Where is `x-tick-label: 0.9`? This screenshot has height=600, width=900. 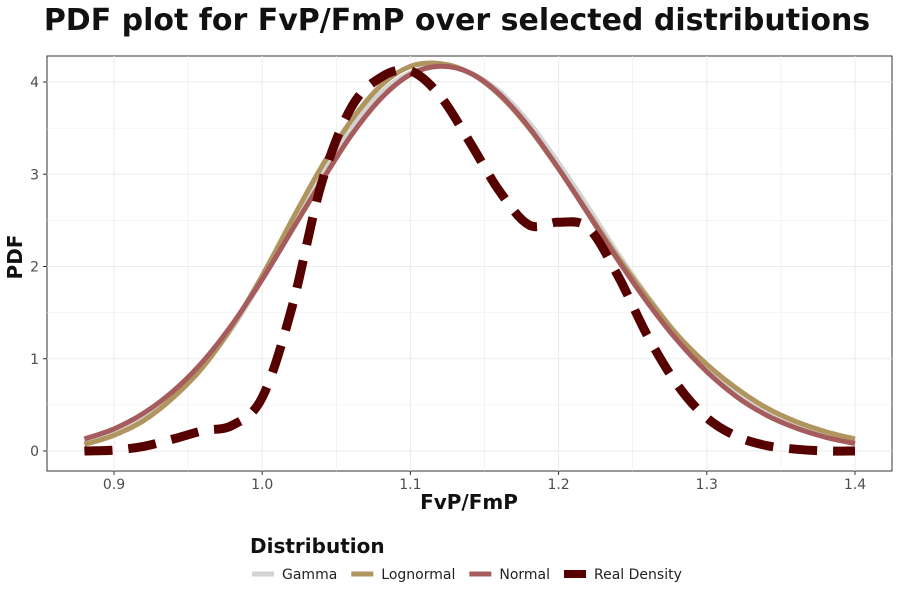
x-tick-label: 0.9 is located at coordinates (114, 485).